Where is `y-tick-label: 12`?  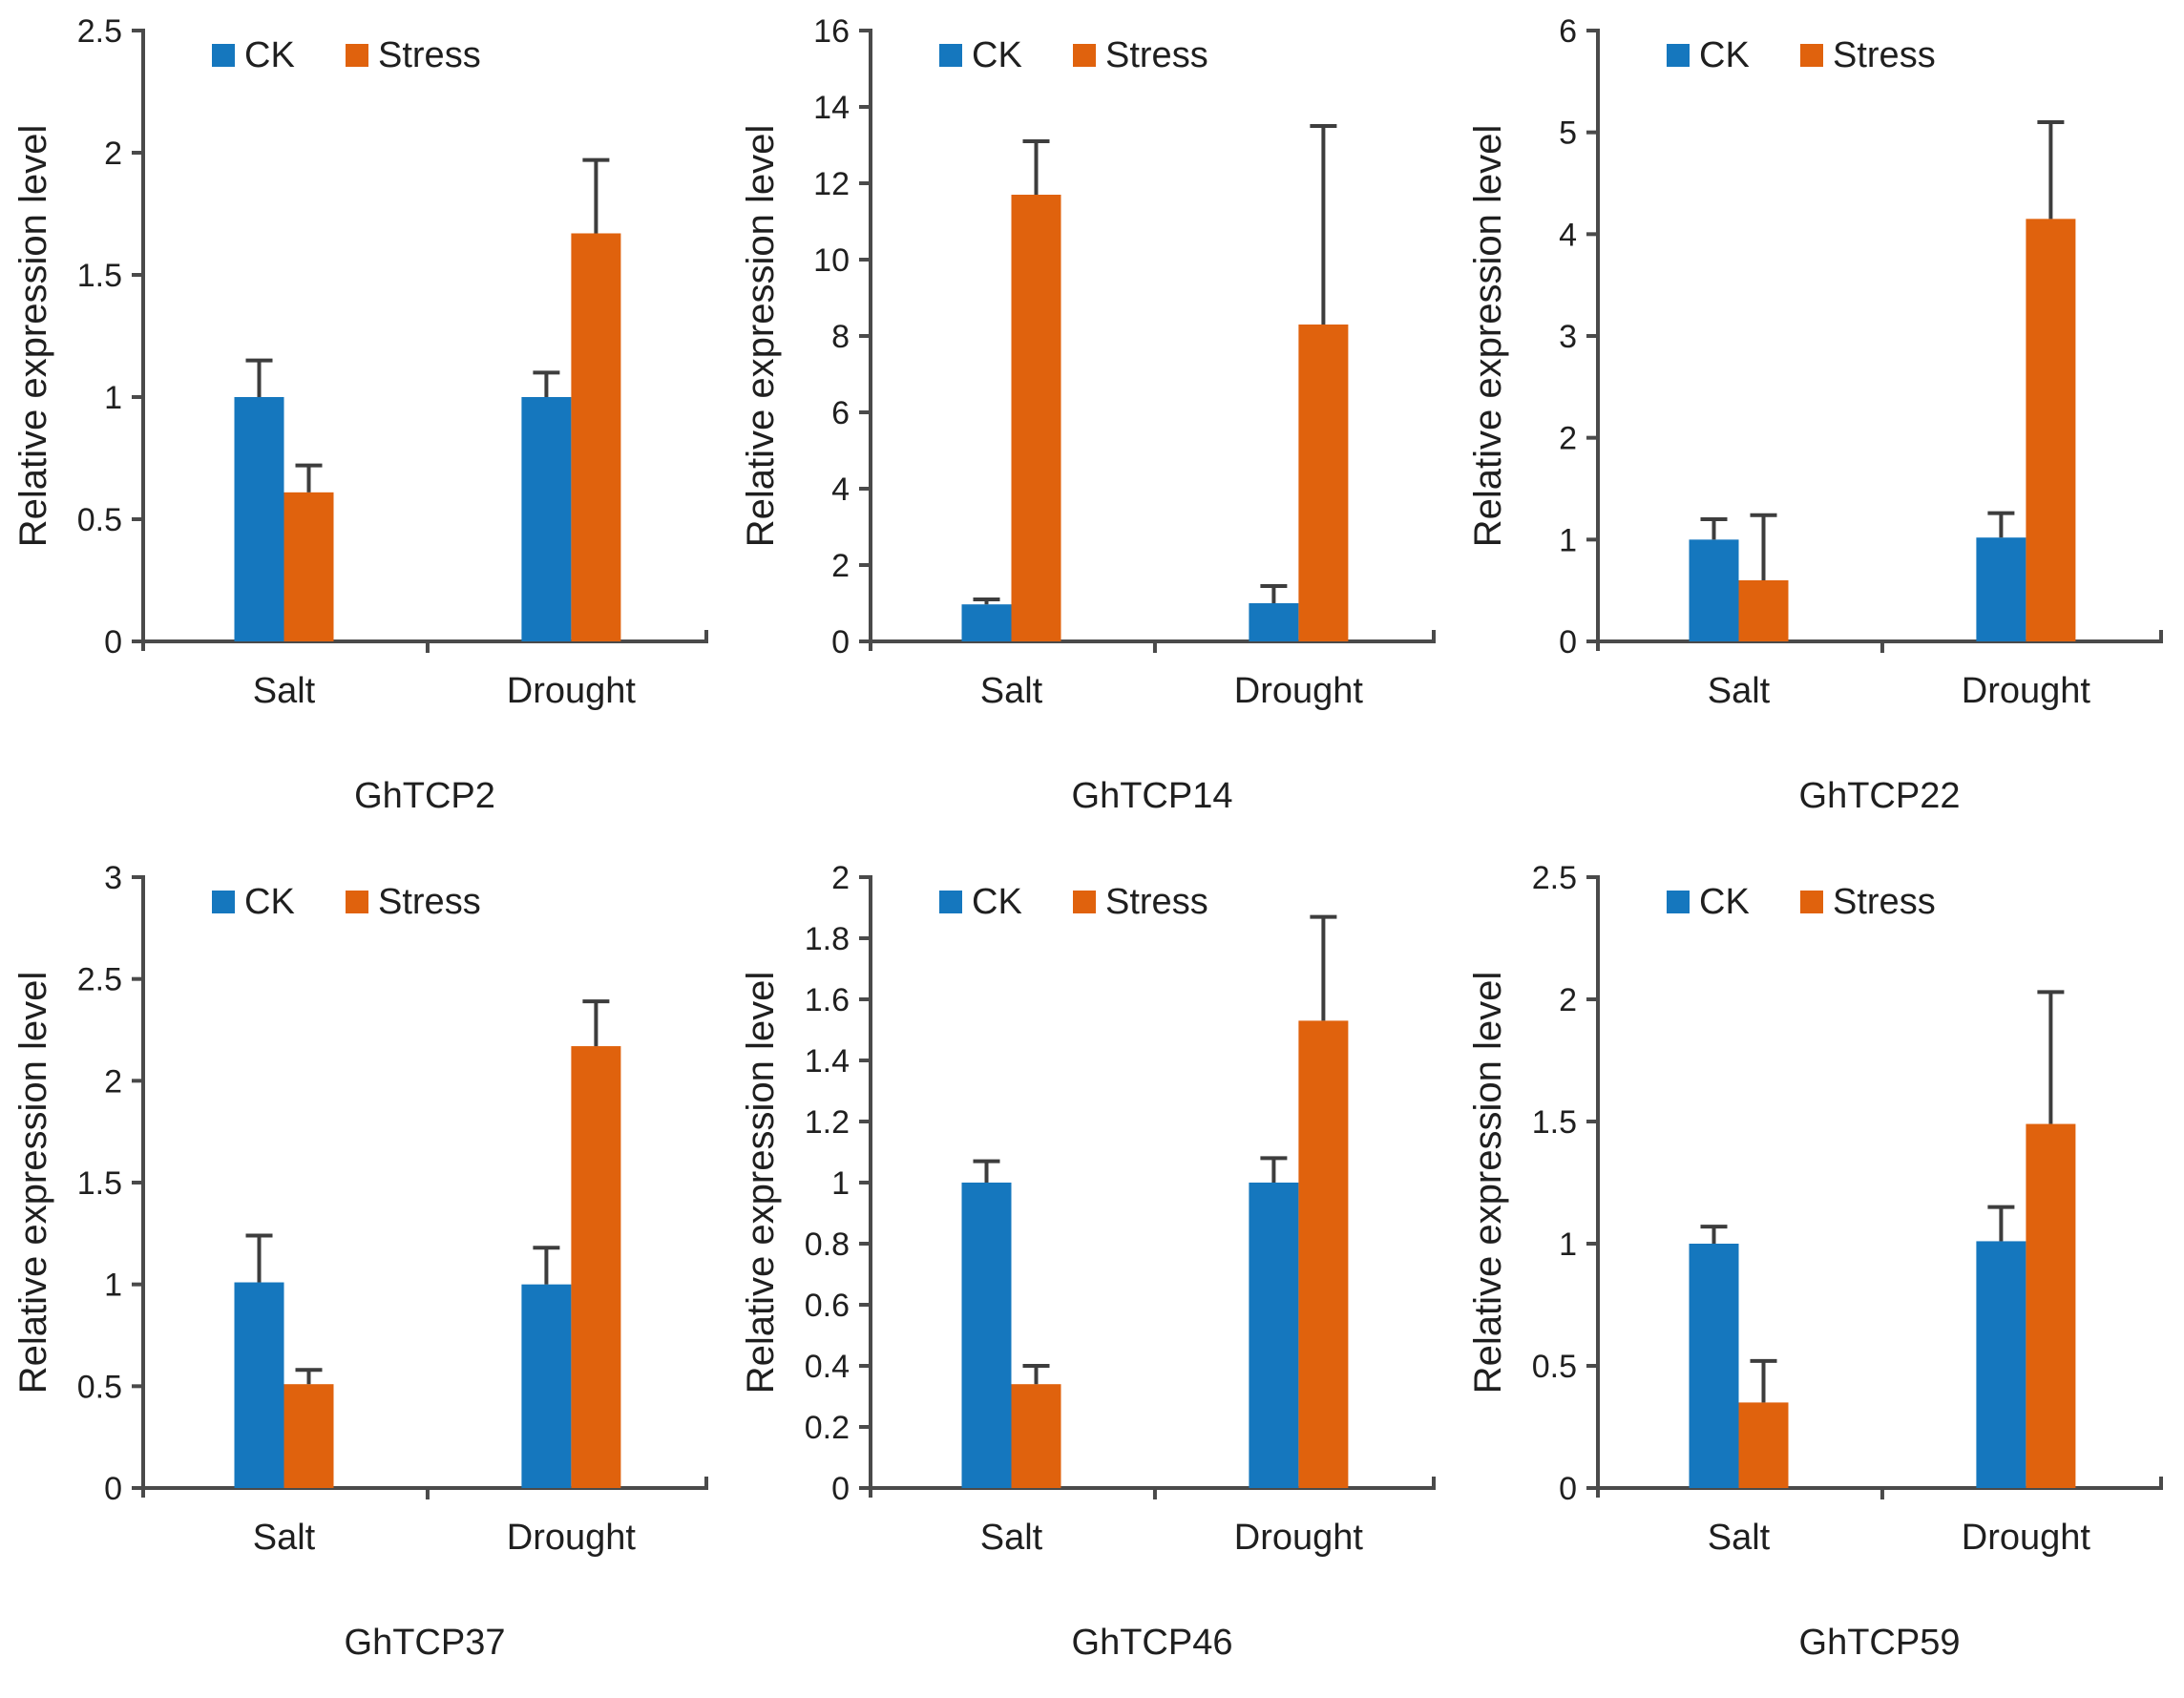
y-tick-label: 12 is located at coordinates (832, 184).